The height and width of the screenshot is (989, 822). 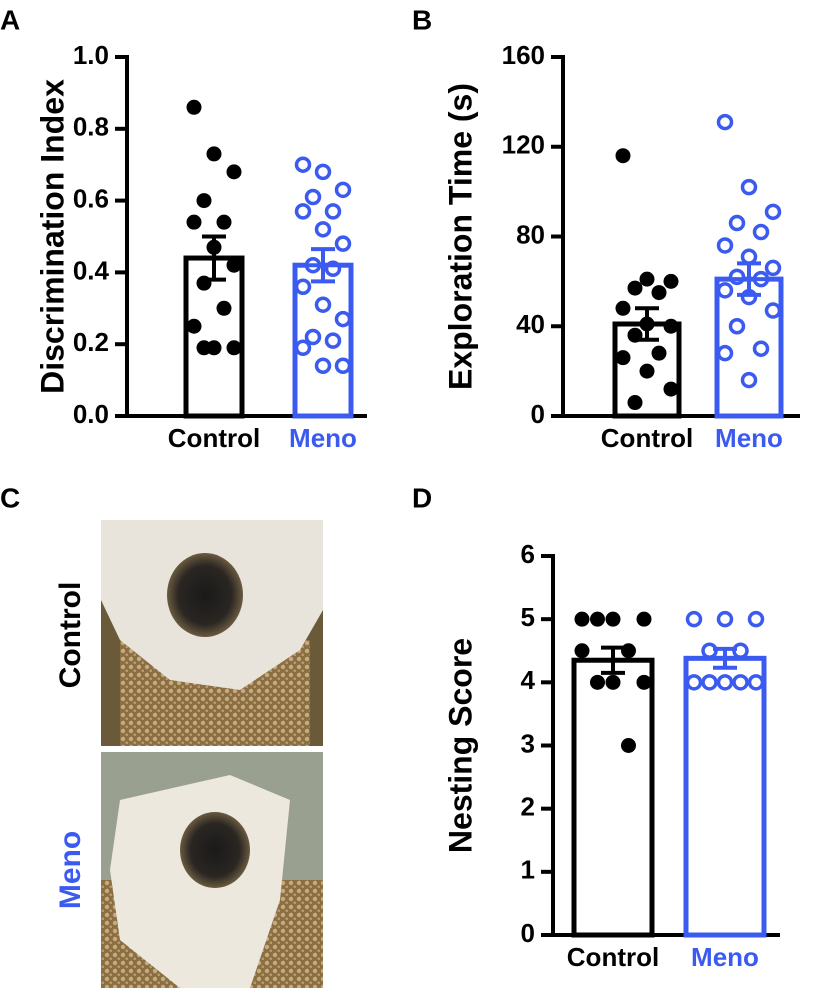 I want to click on photo-meno, so click(x=212, y=870).